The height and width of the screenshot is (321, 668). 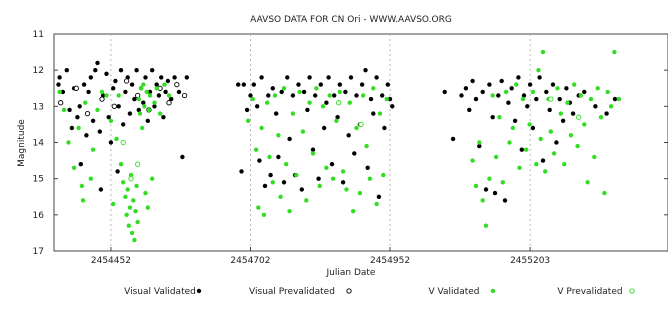 I want to click on legend-label: V Prevalidated, so click(x=589, y=292).